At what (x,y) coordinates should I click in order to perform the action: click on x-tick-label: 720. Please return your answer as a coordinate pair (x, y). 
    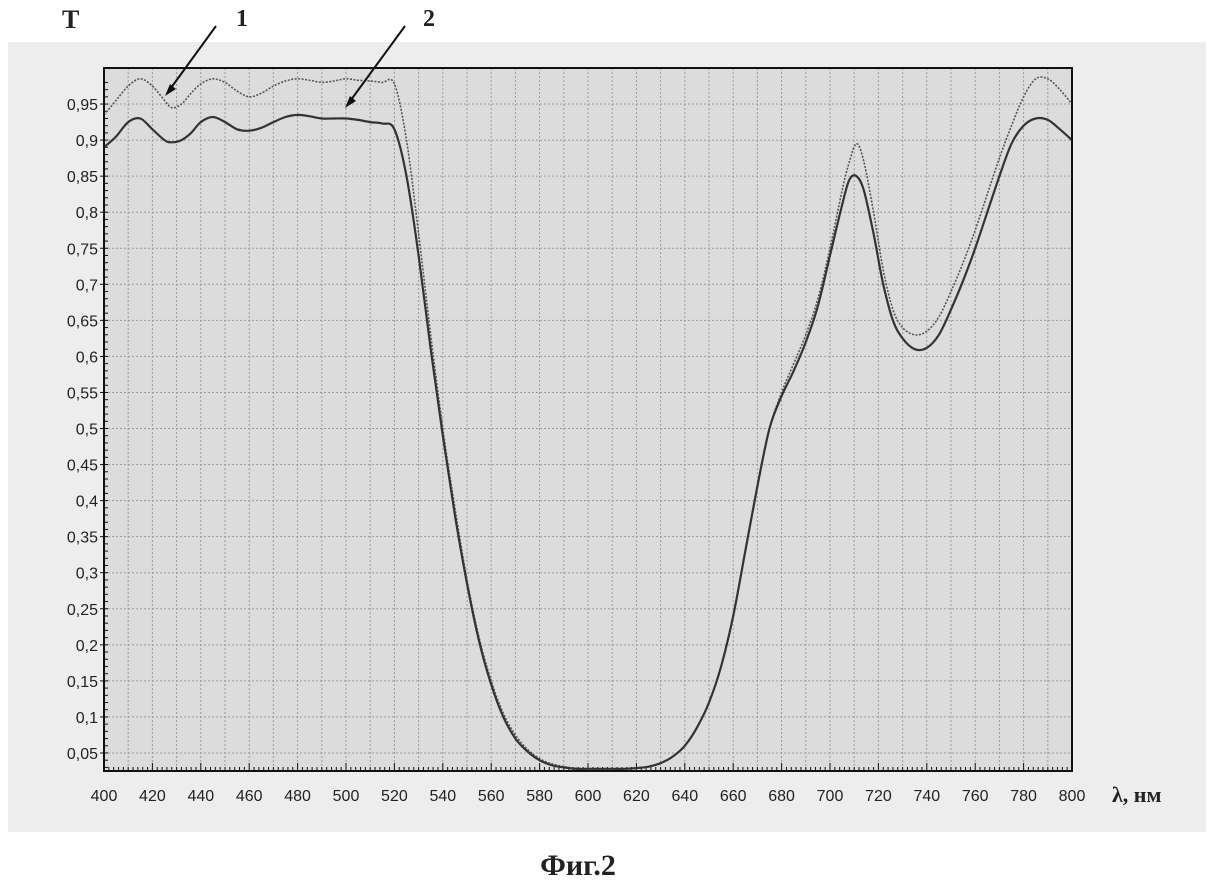
    Looking at the image, I should click on (878, 796).